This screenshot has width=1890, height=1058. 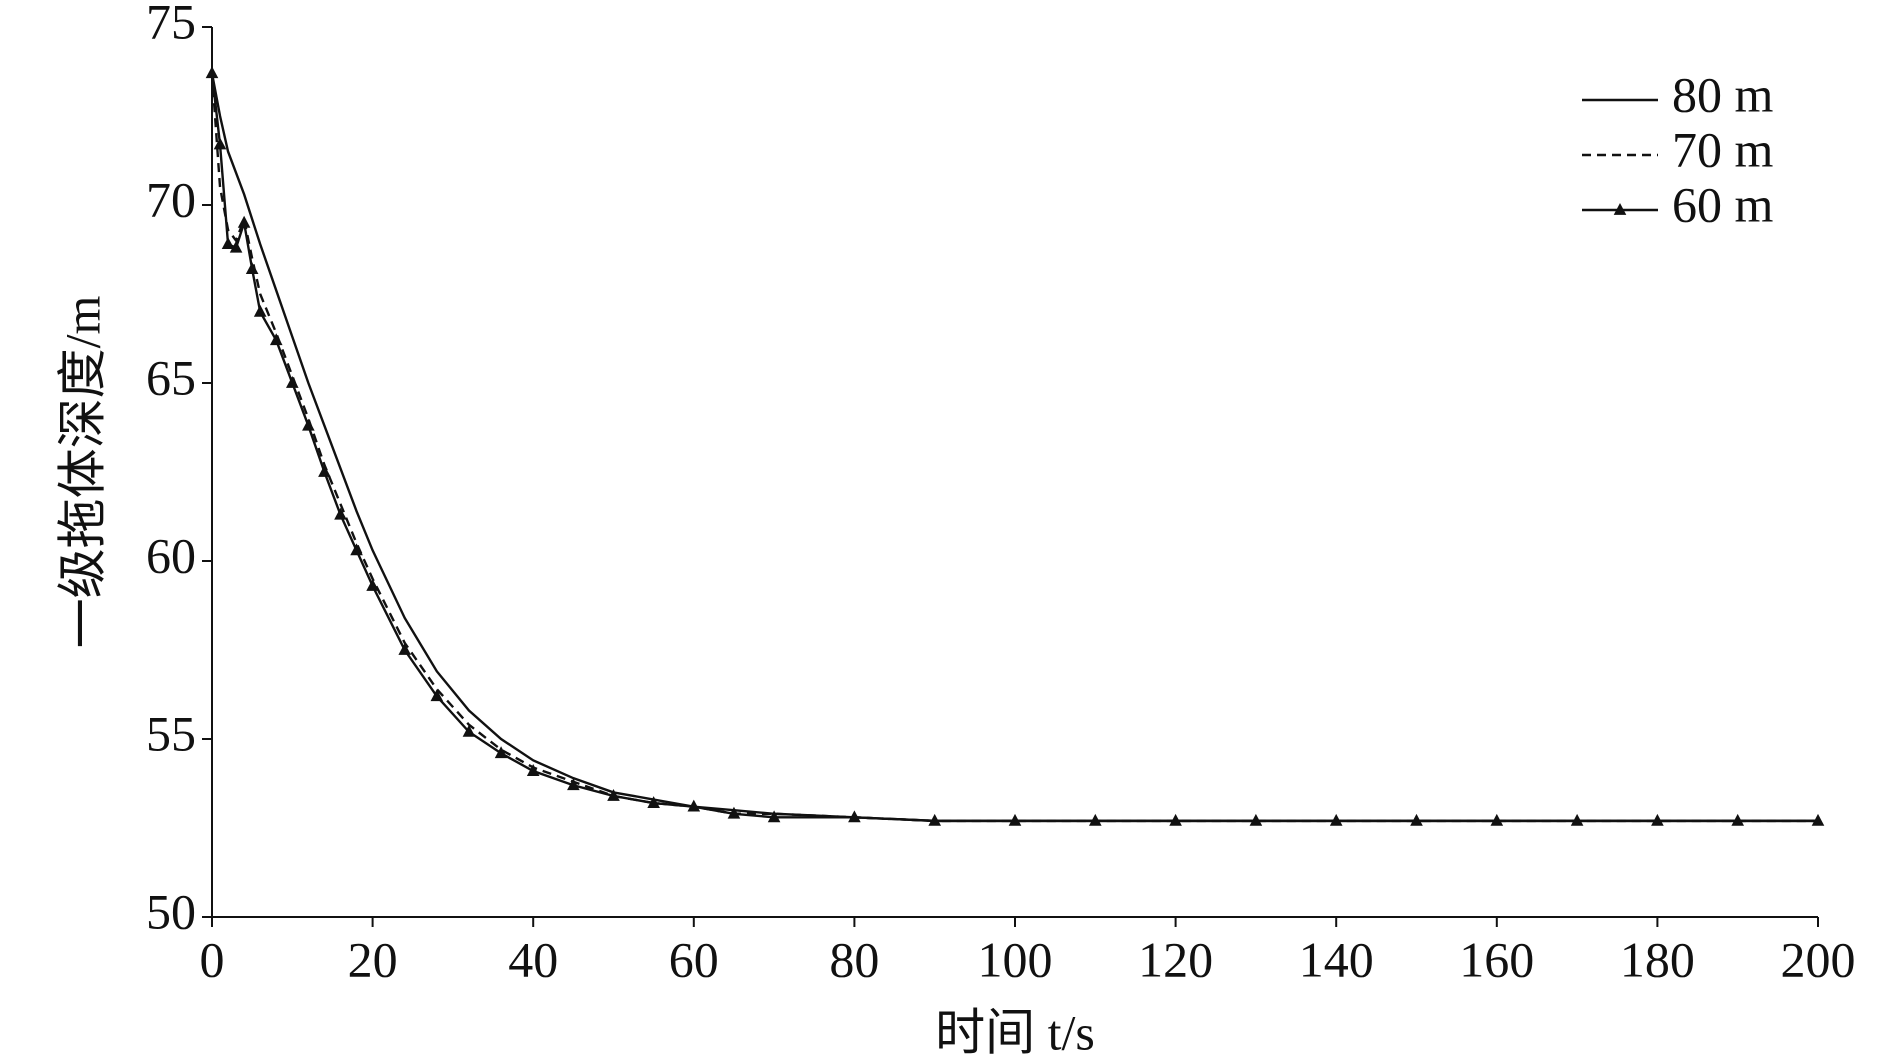 I want to click on y-tick-label: 65, so click(x=171, y=377).